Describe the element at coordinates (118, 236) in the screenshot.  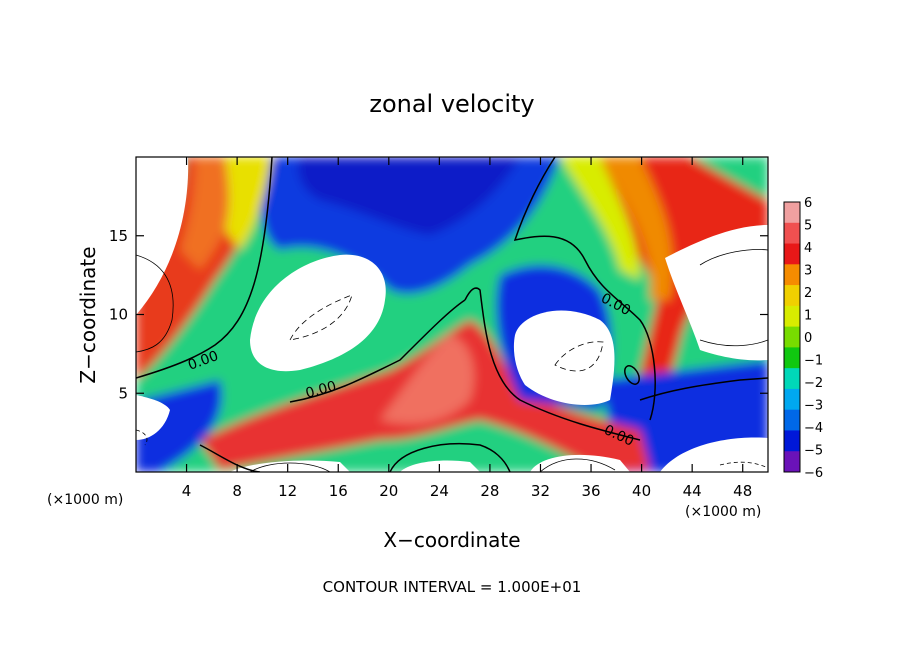
I see `y-tick-label: 15` at that location.